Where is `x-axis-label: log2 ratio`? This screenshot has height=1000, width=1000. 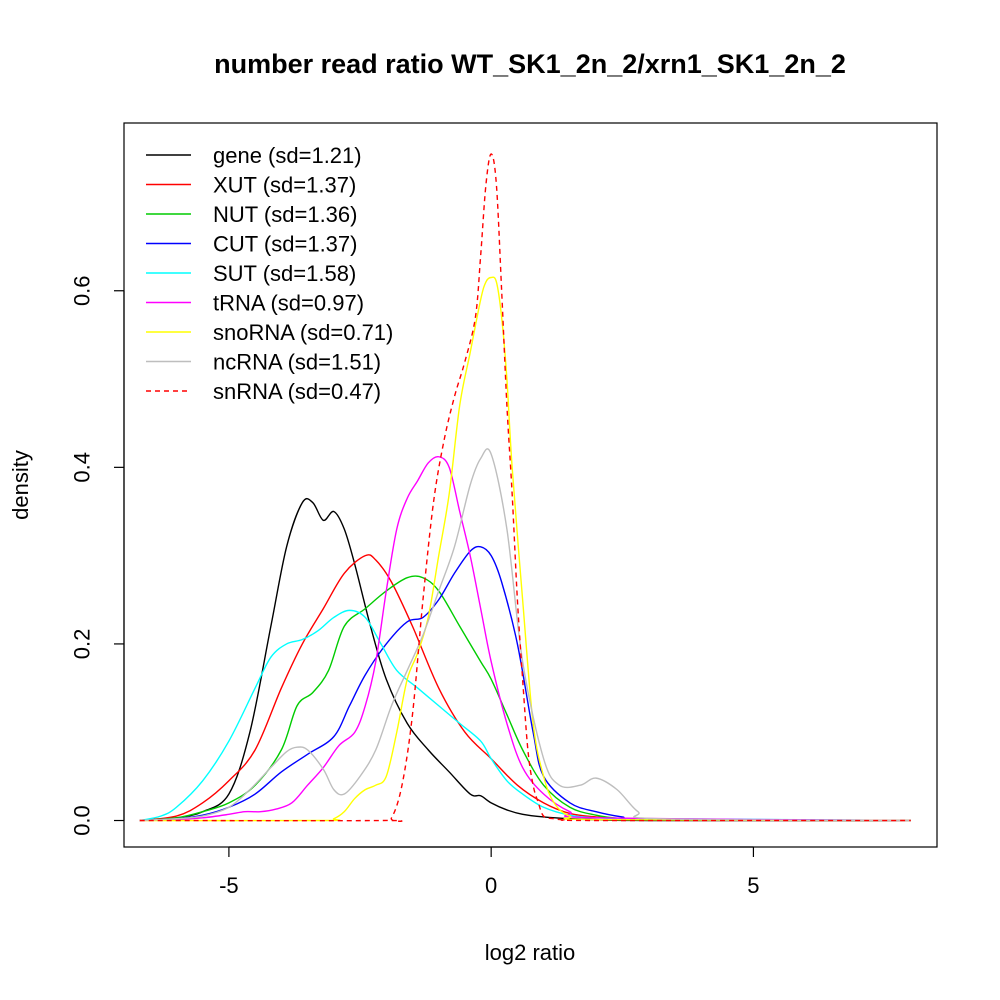
x-axis-label: log2 ratio is located at coordinates (530, 952).